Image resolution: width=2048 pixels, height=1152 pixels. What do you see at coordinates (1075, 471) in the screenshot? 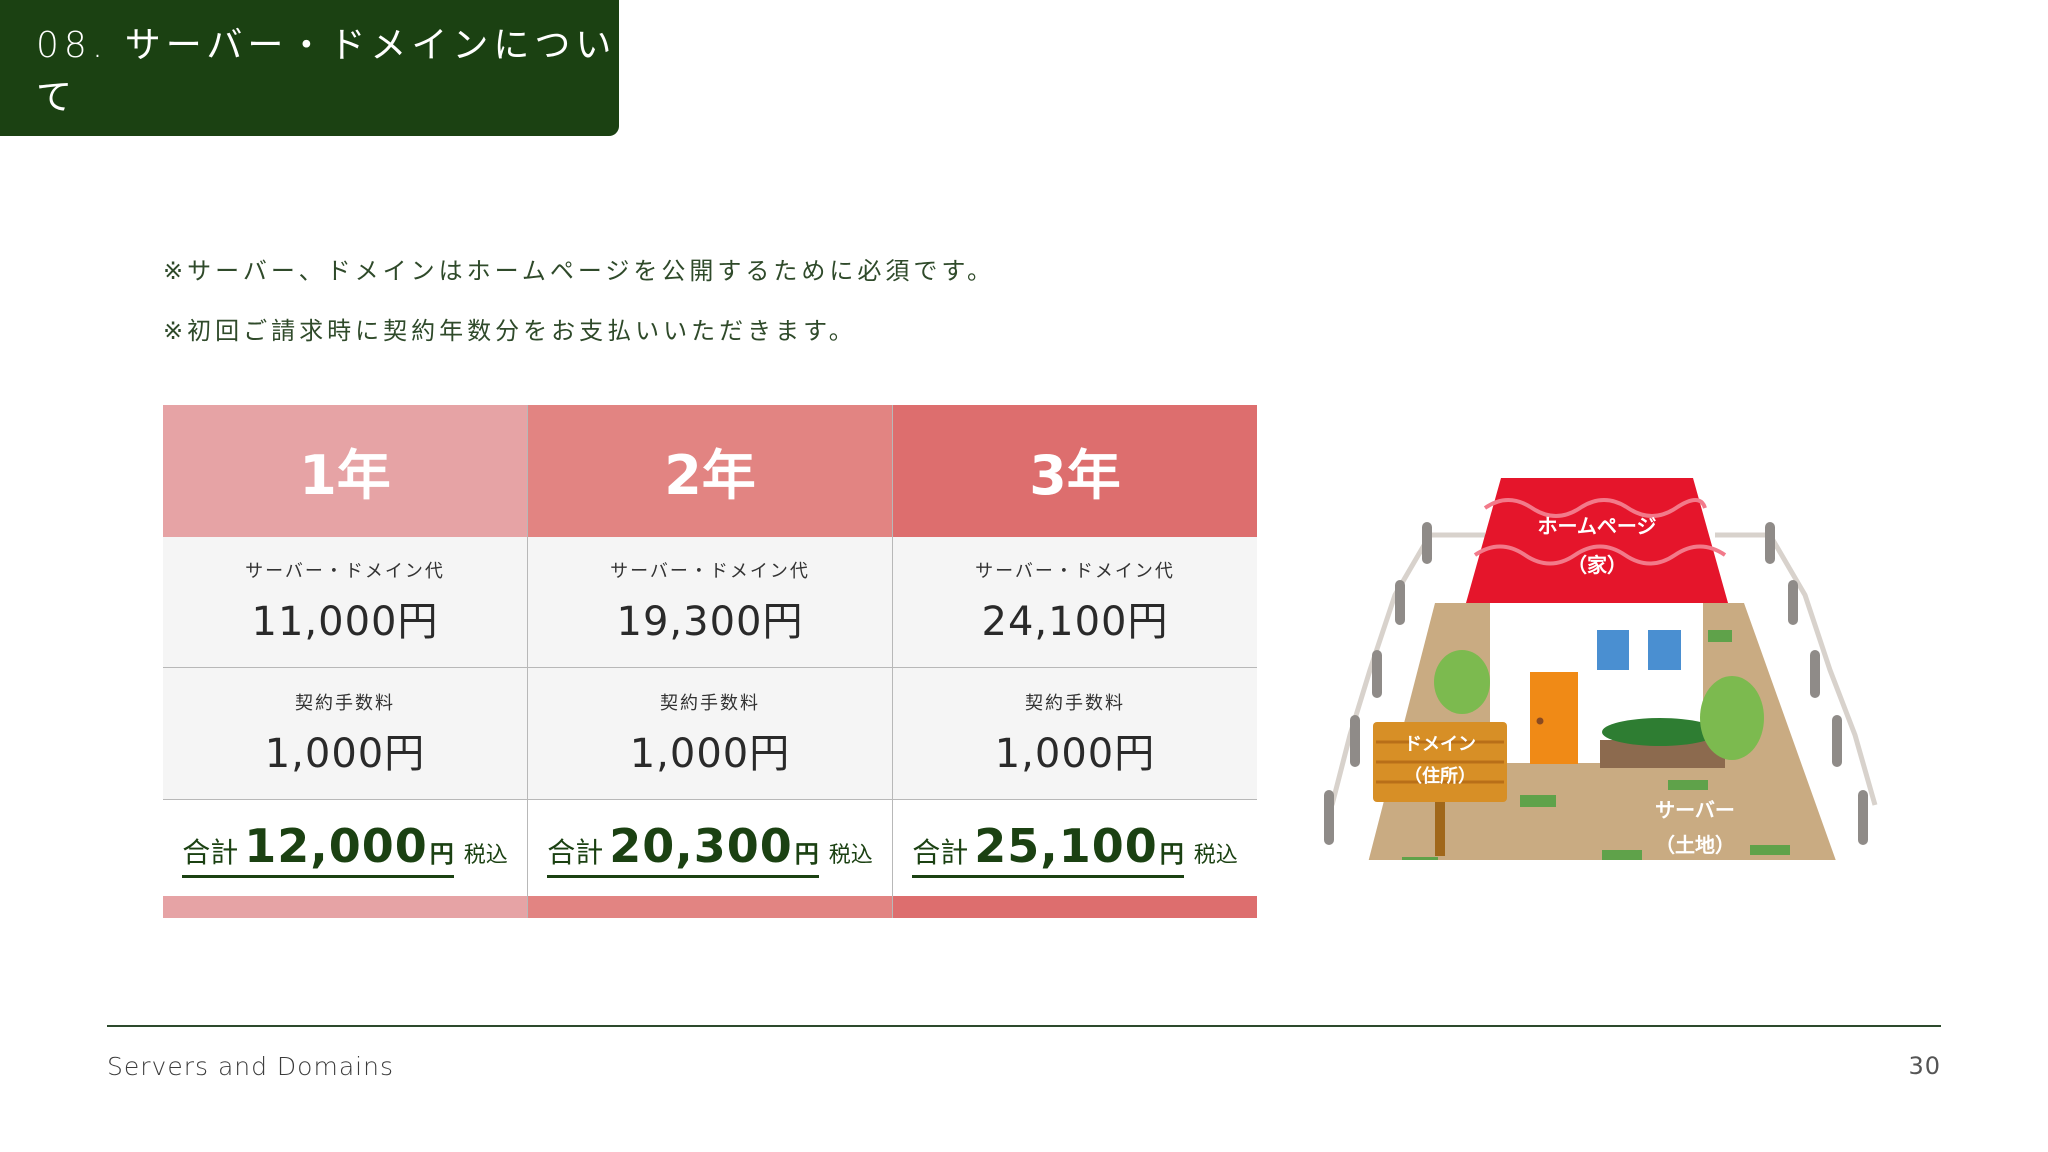
I see `plan-header: 3年` at bounding box center [1075, 471].